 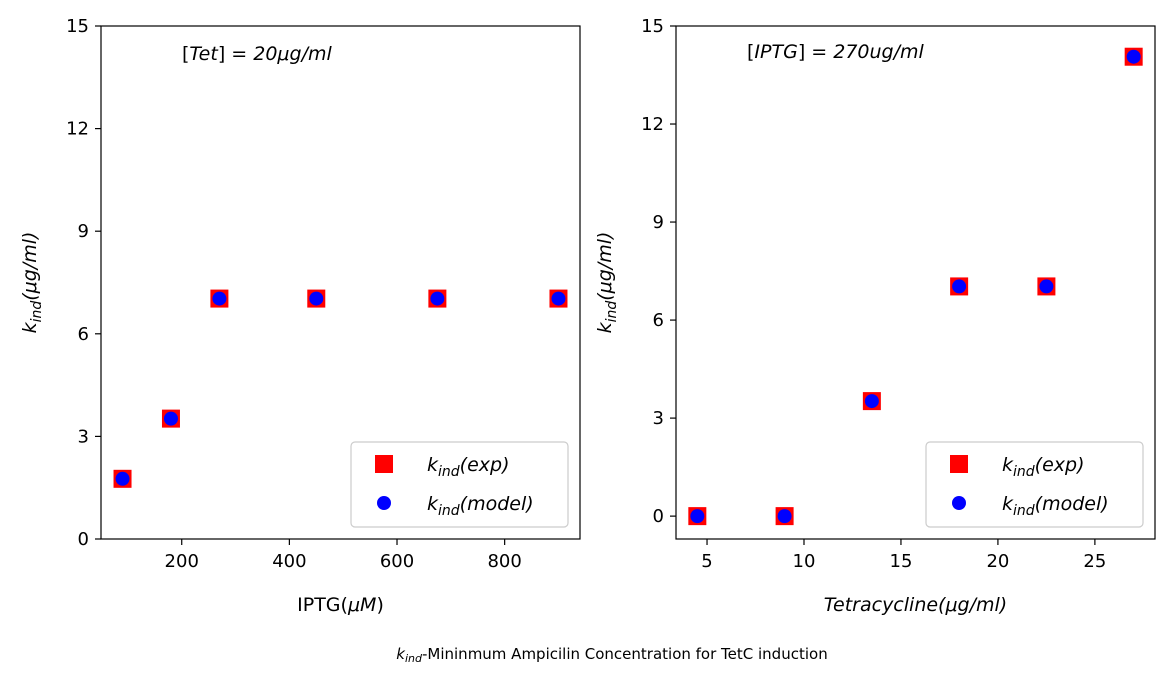 What do you see at coordinates (836, 52) in the screenshot?
I see `panel-annotation: [IPTG] = 270ug/ml` at bounding box center [836, 52].